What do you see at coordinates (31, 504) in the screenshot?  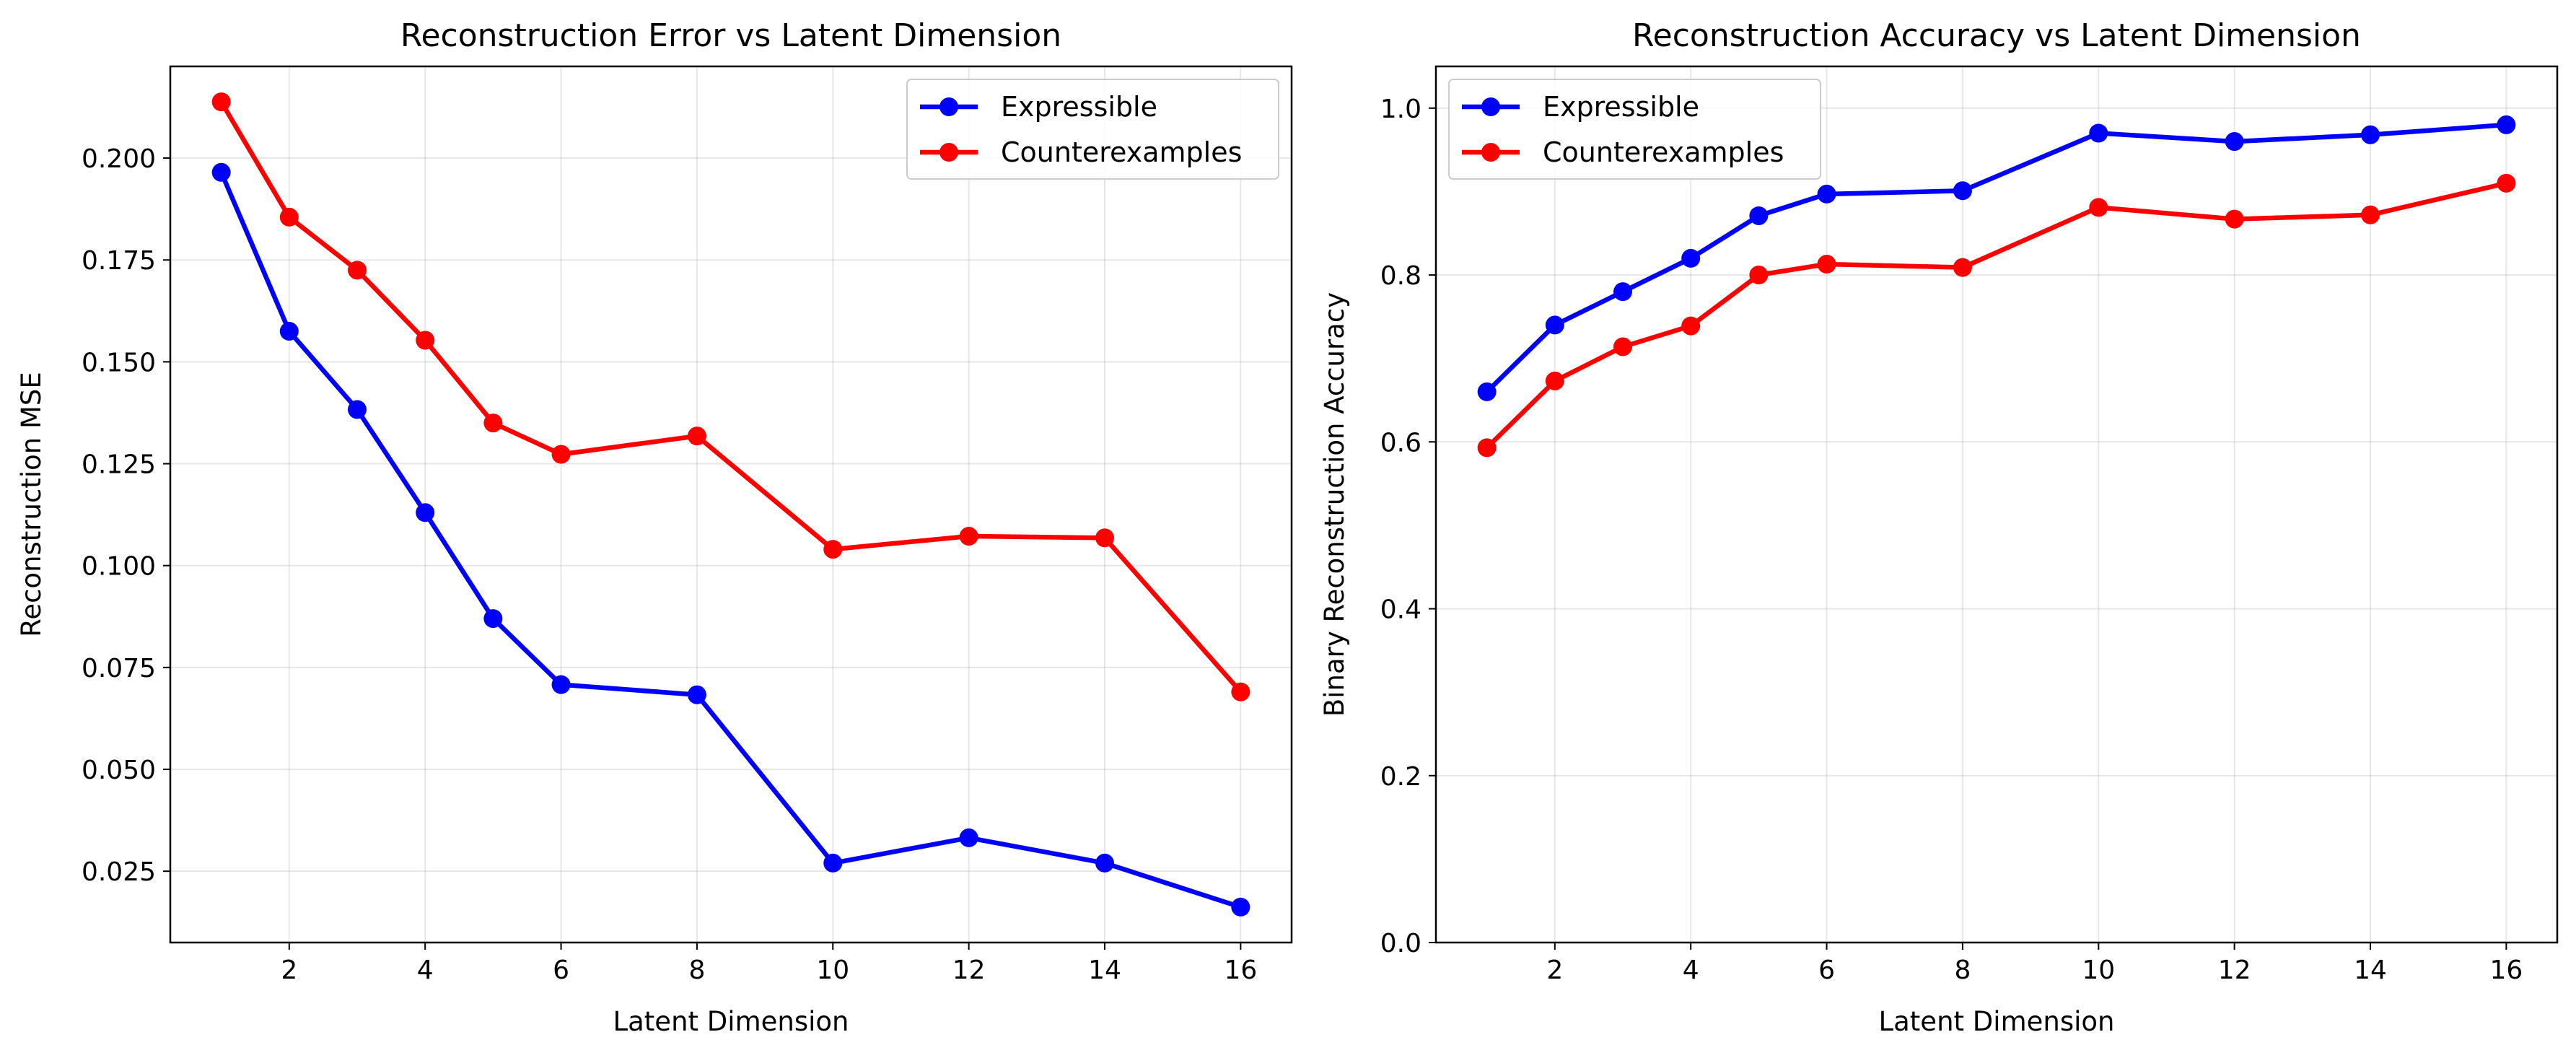 I see `y-axis-label: Reconstruction MSE` at bounding box center [31, 504].